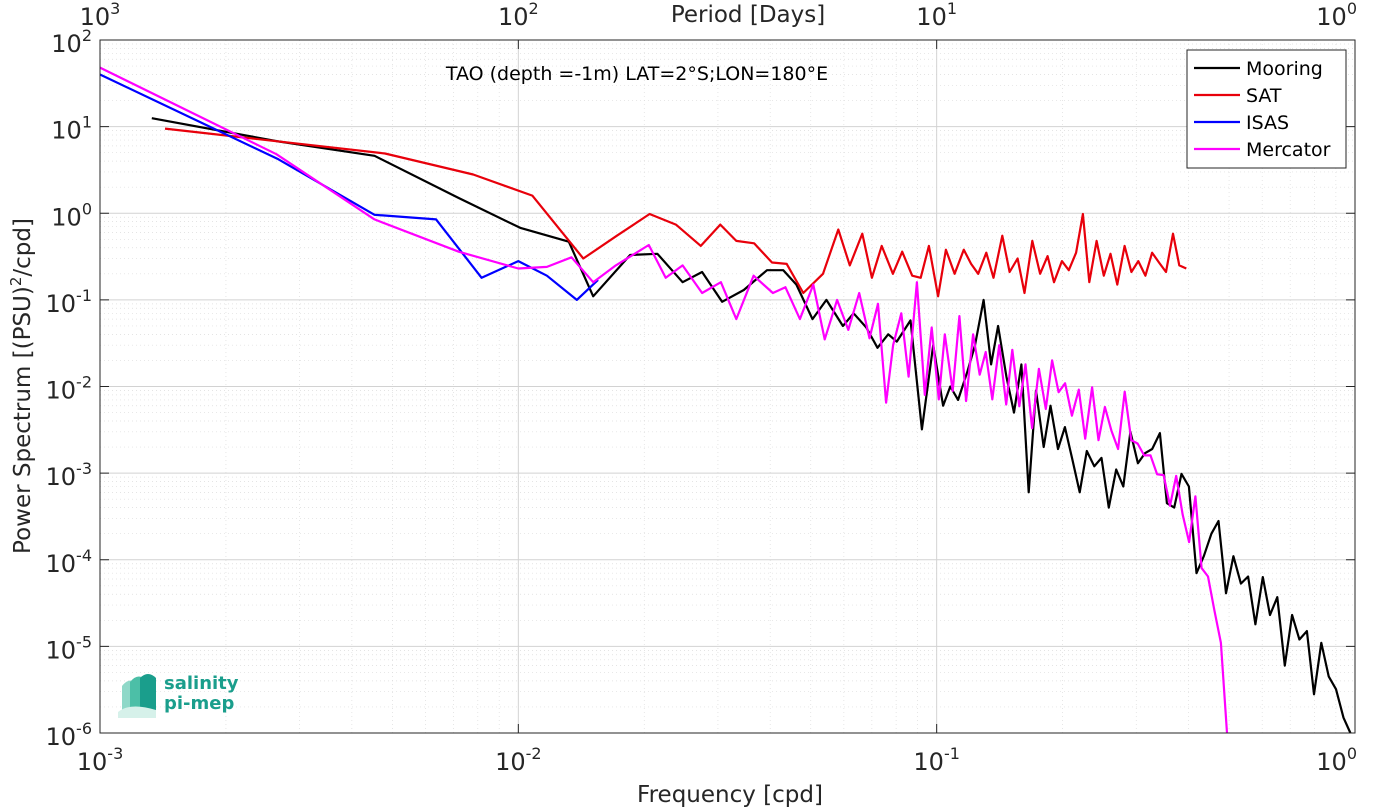 The image size is (1383, 809). I want to click on top-tick-label: 102, so click(518, 15).